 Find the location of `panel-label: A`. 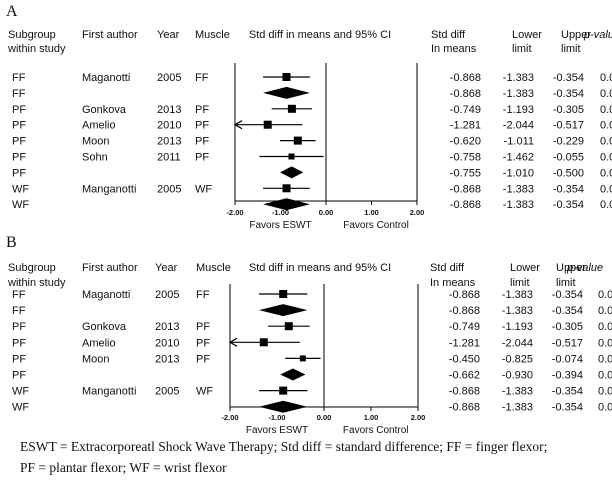

panel-label: A is located at coordinates (12, 11).